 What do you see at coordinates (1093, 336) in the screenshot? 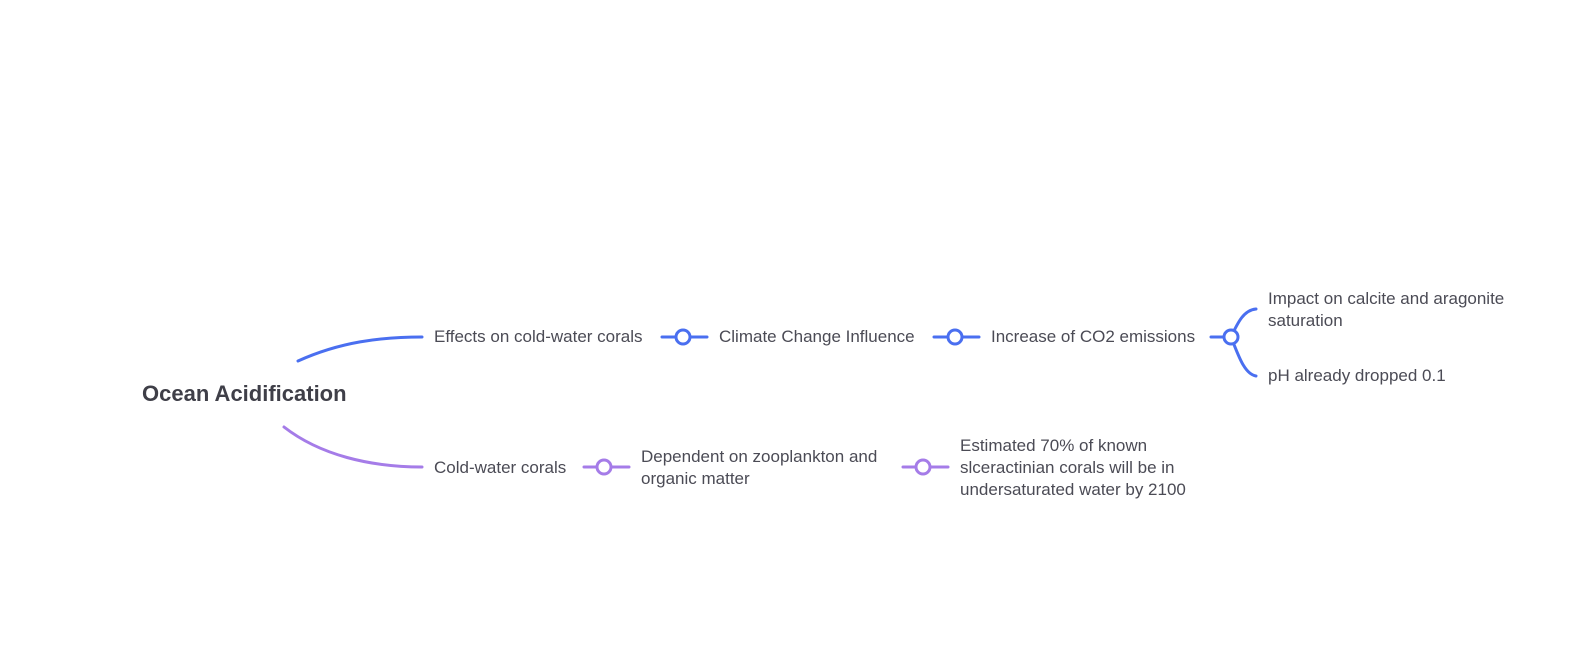
I see `node-increase-of-co2-emissions: Increase of CO2 emissions` at bounding box center [1093, 336].